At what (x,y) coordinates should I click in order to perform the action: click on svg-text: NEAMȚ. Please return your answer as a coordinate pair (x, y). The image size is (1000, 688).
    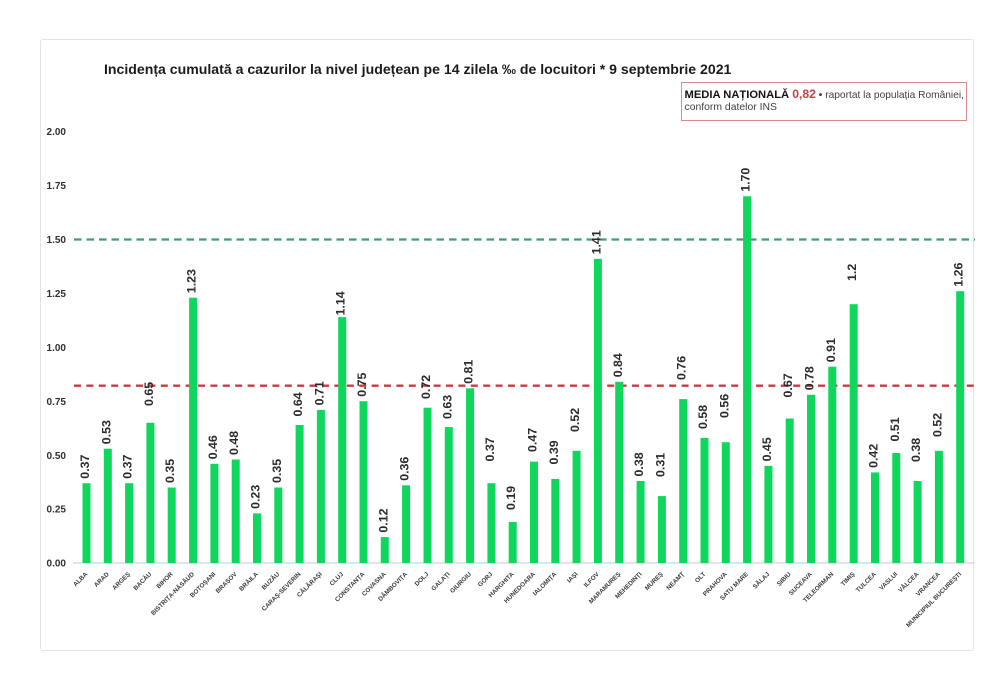
    Looking at the image, I should click on (675, 581).